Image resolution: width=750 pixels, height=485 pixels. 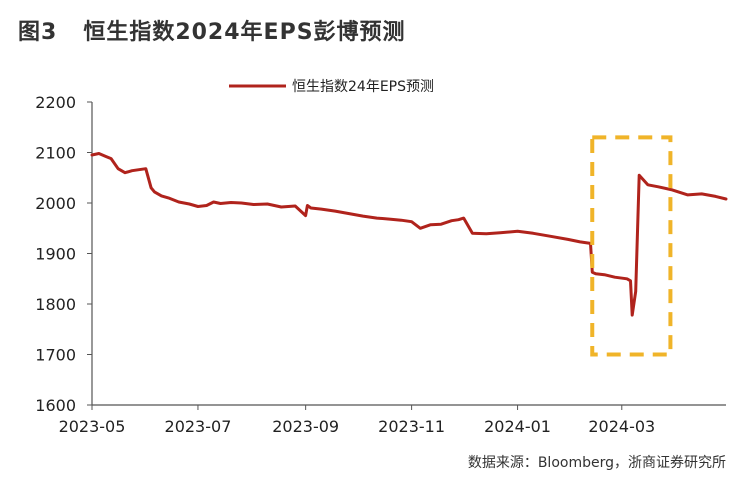 What do you see at coordinates (244, 32) in the screenshot?
I see `figure-title-text: 恒生指数2024年EPS彭博预测` at bounding box center [244, 32].